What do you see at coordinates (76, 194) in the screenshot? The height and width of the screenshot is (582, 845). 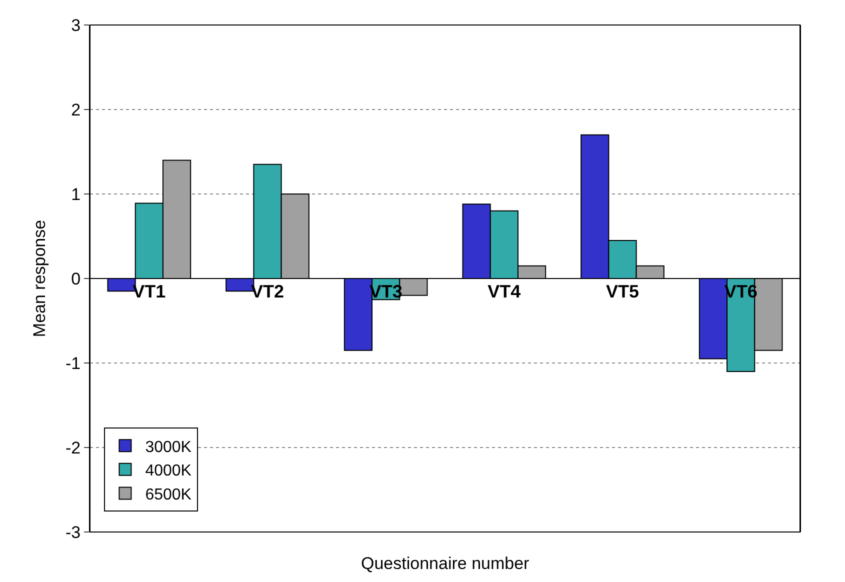 I see `y-tick-label: 1` at bounding box center [76, 194].